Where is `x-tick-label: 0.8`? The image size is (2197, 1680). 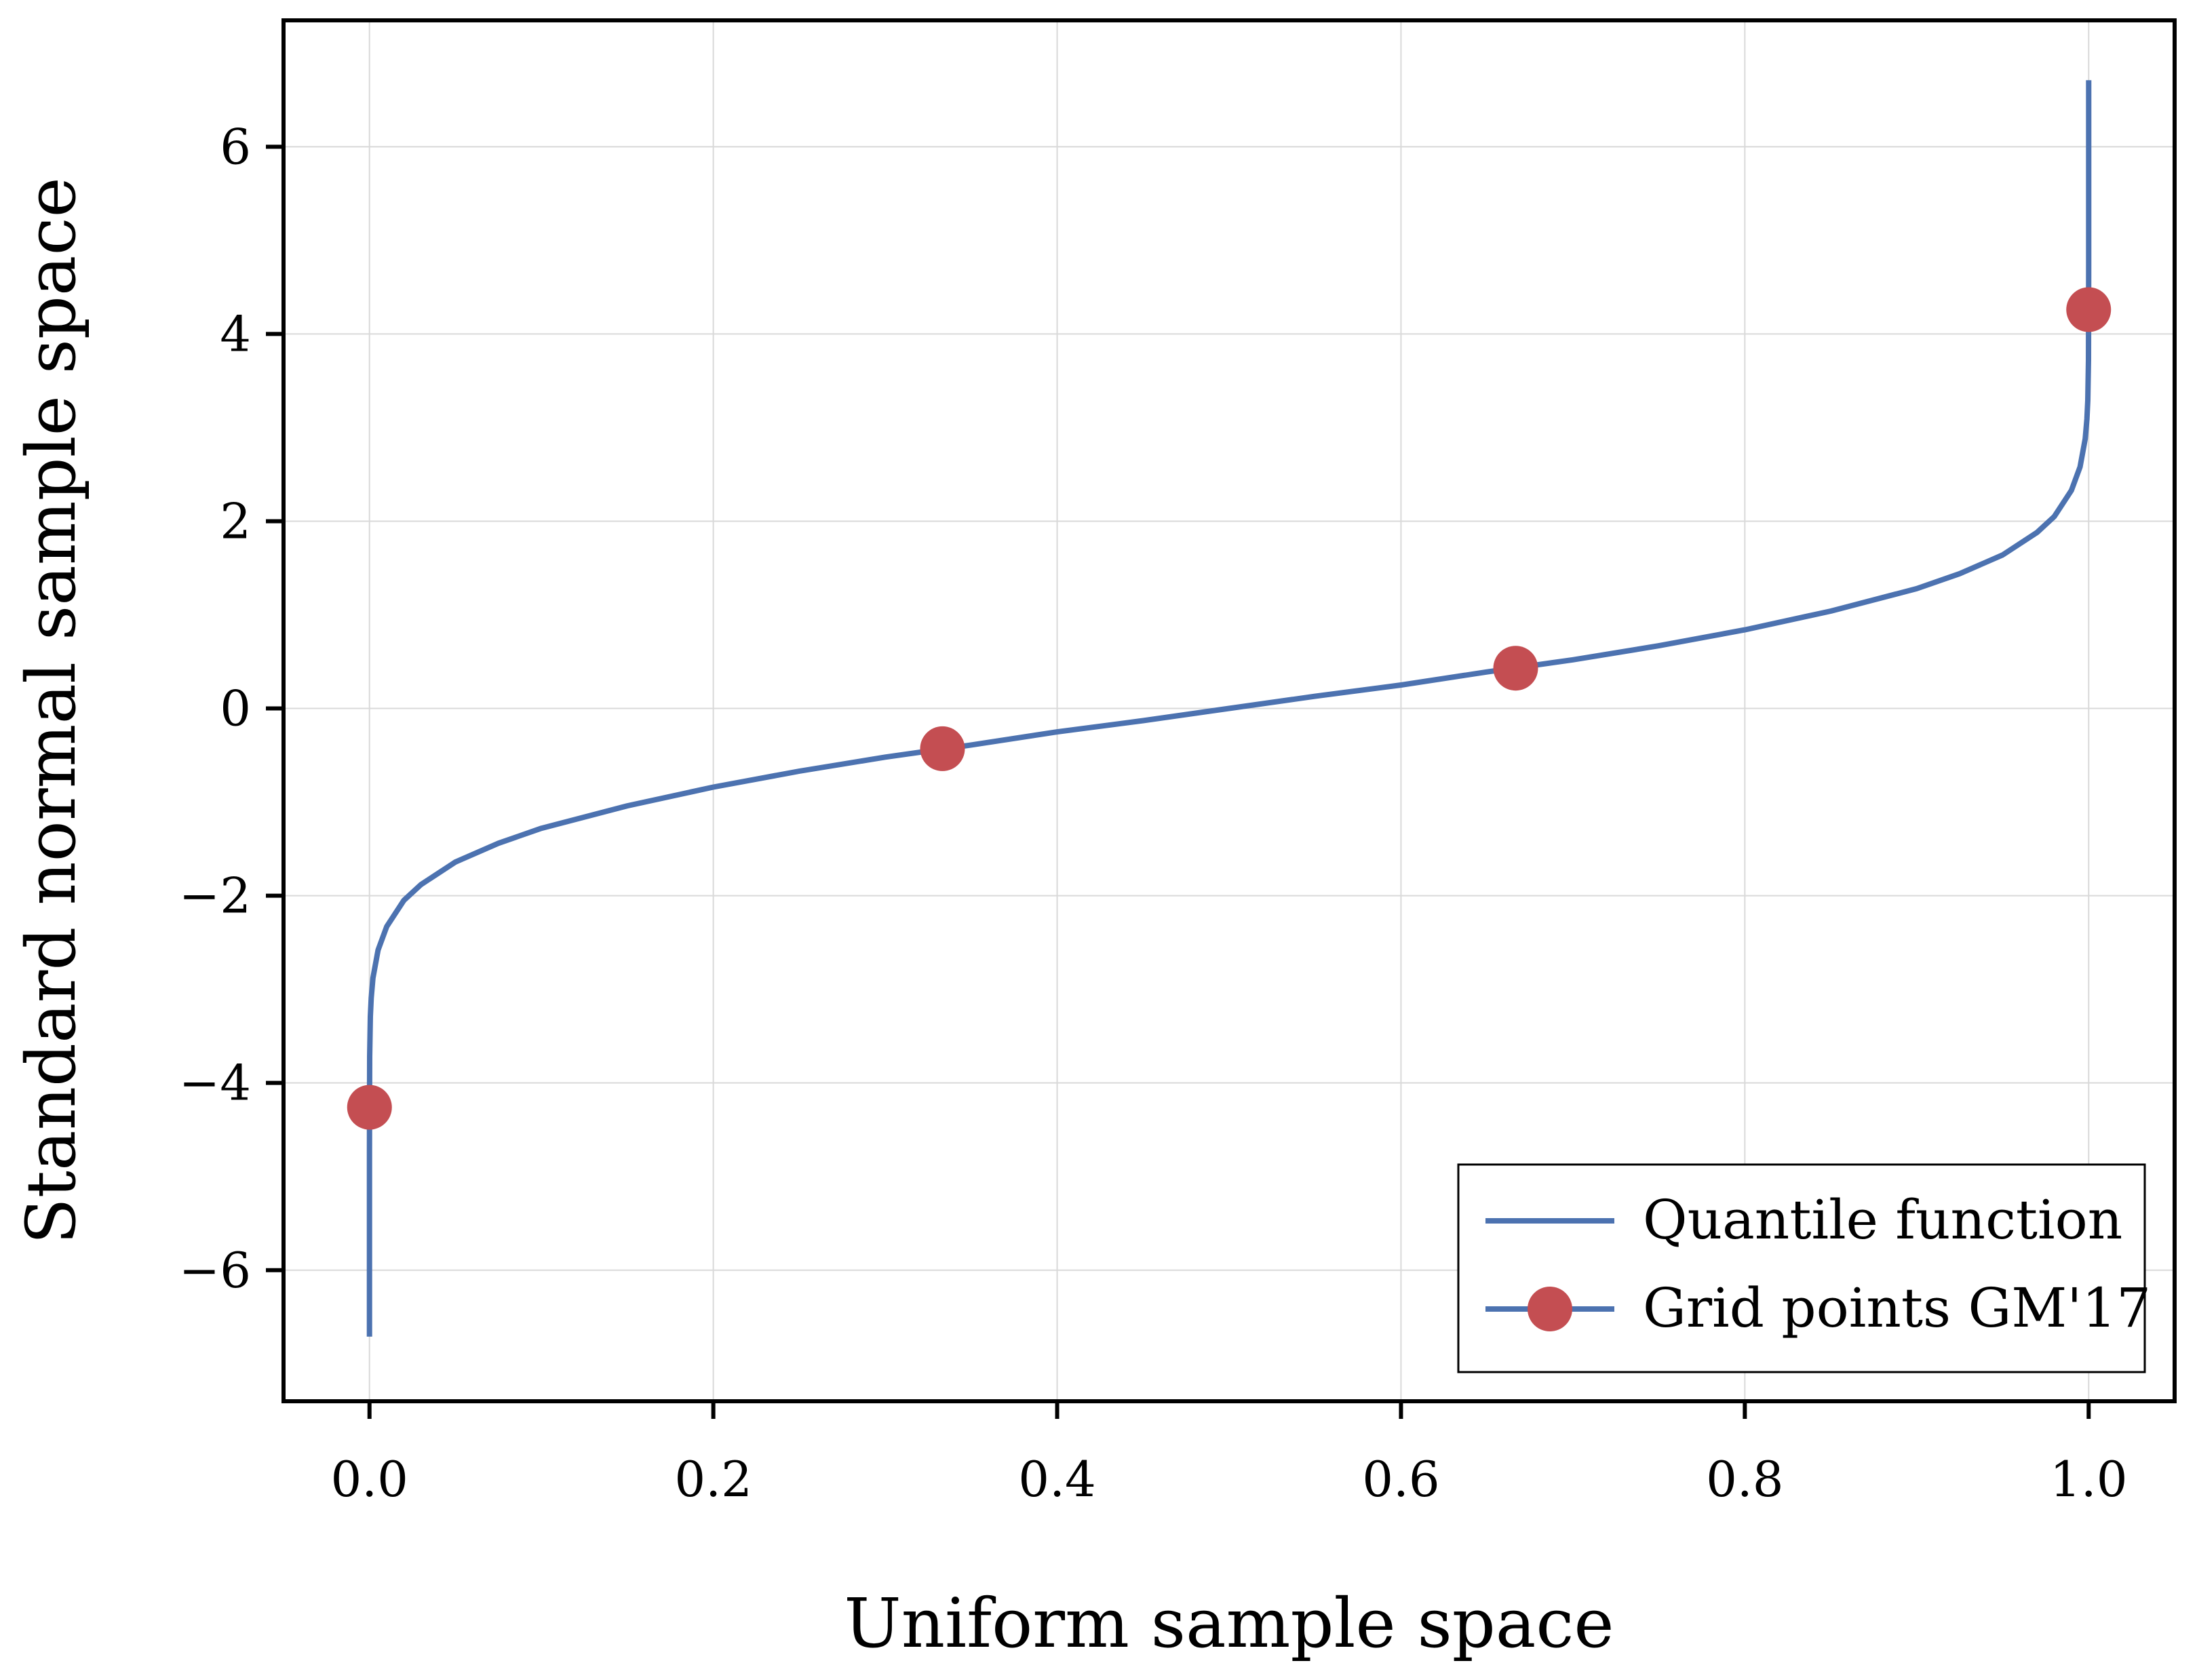 x-tick-label: 0.8 is located at coordinates (1745, 1480).